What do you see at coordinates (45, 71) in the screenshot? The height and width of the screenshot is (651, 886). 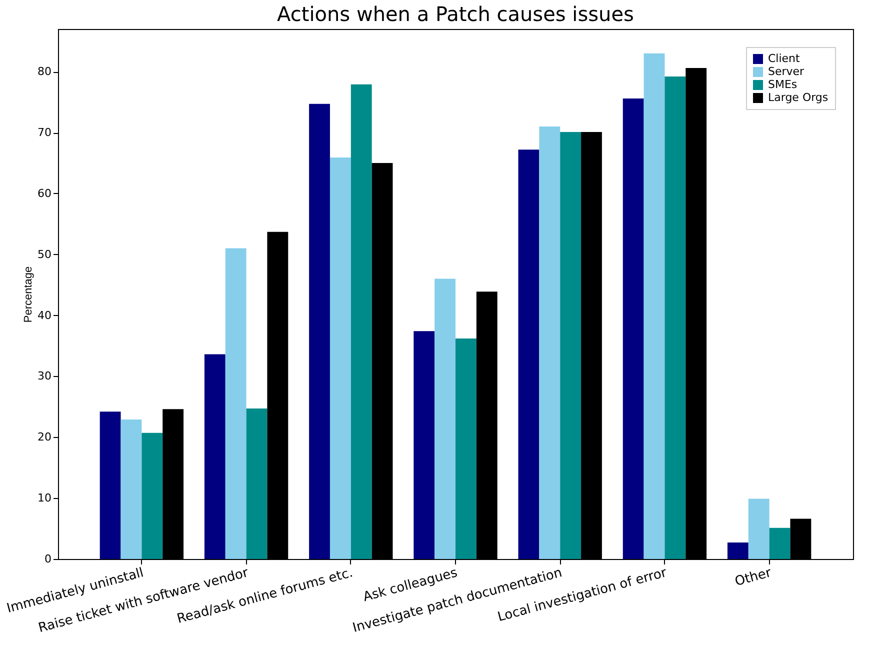 I see `y-tick-label: 80` at bounding box center [45, 71].